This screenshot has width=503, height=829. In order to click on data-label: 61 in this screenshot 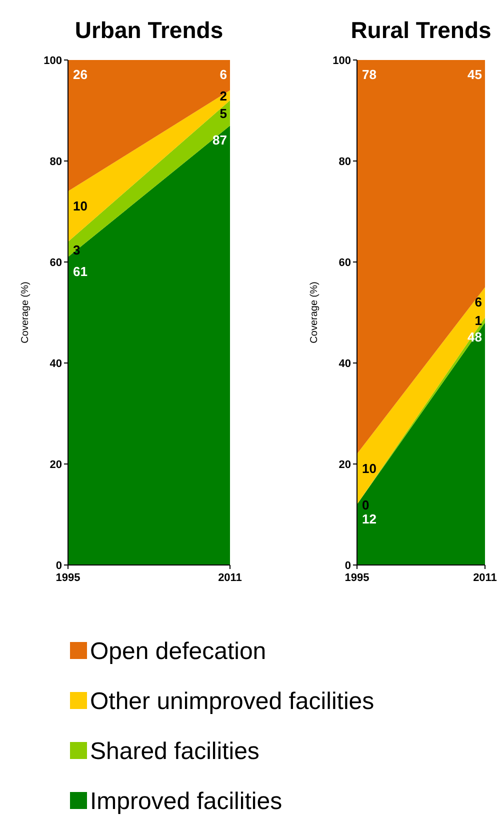, I will do `click(80, 271)`.